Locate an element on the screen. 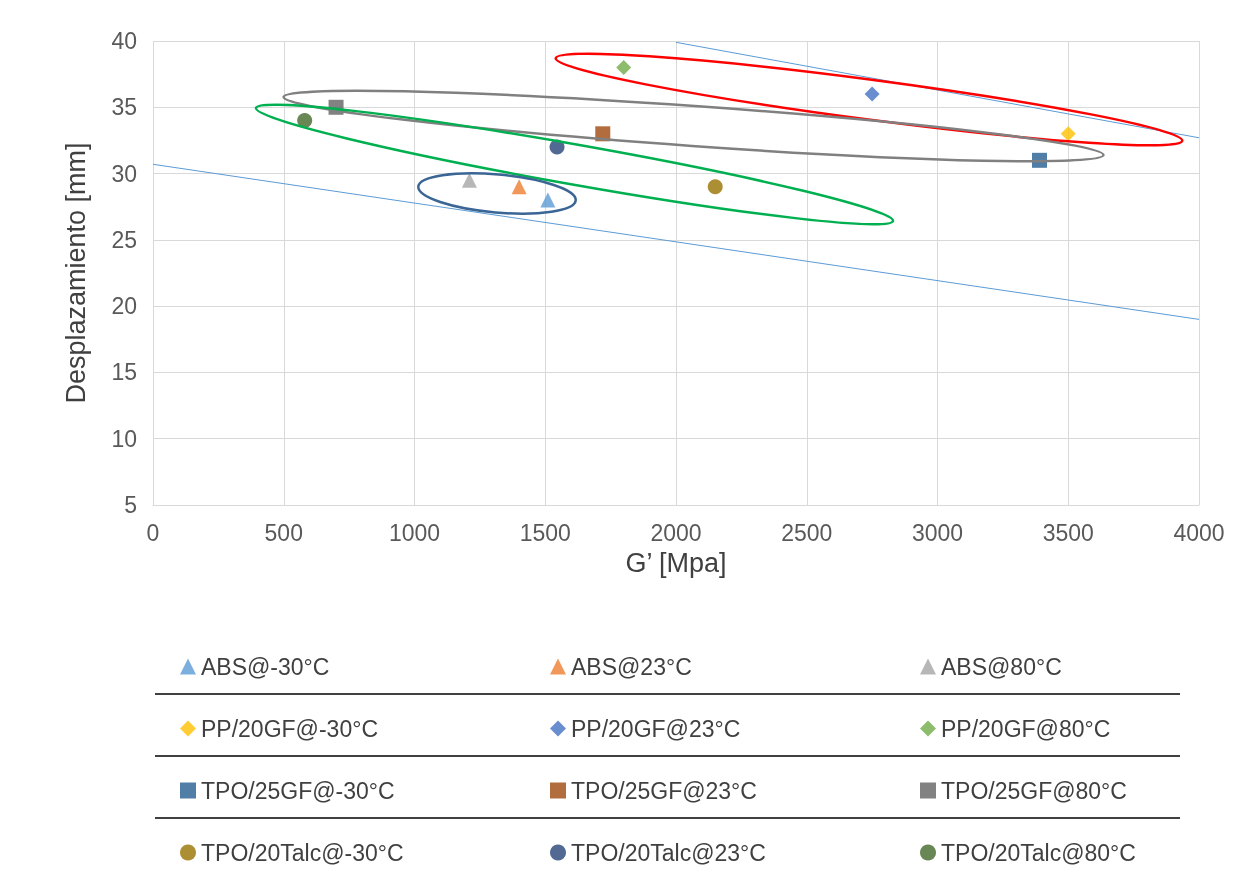 Image resolution: width=1258 pixels, height=874 pixels. legend-label: ABS@80°C is located at coordinates (1001, 666).